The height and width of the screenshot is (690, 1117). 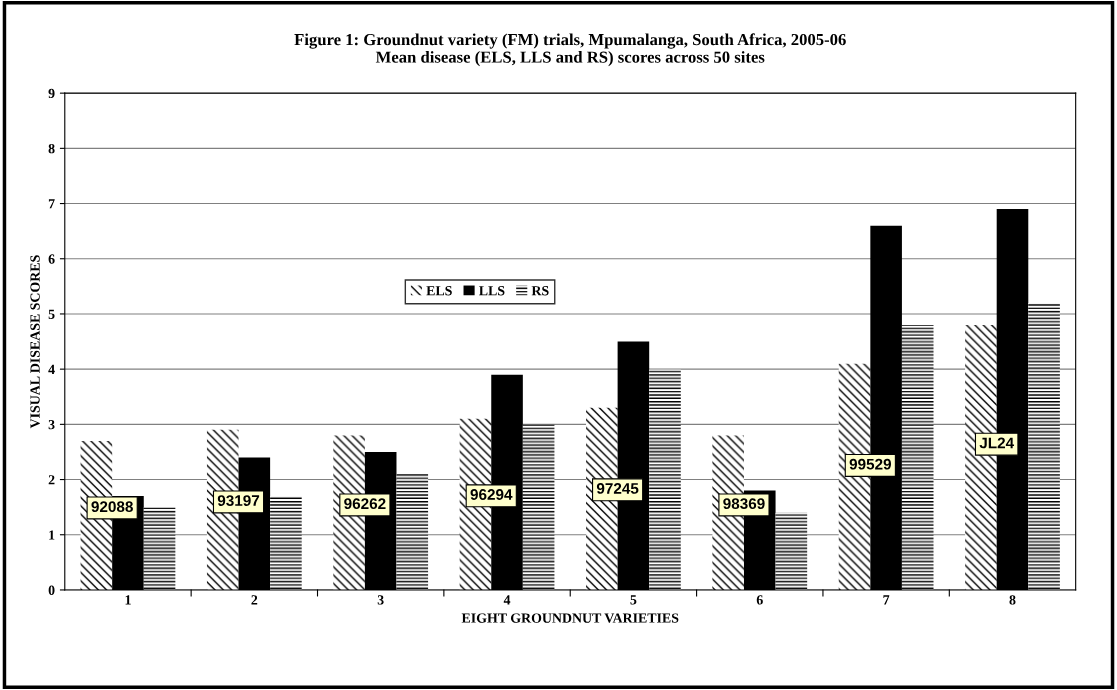 What do you see at coordinates (540, 291) in the screenshot?
I see `legend-label: RS` at bounding box center [540, 291].